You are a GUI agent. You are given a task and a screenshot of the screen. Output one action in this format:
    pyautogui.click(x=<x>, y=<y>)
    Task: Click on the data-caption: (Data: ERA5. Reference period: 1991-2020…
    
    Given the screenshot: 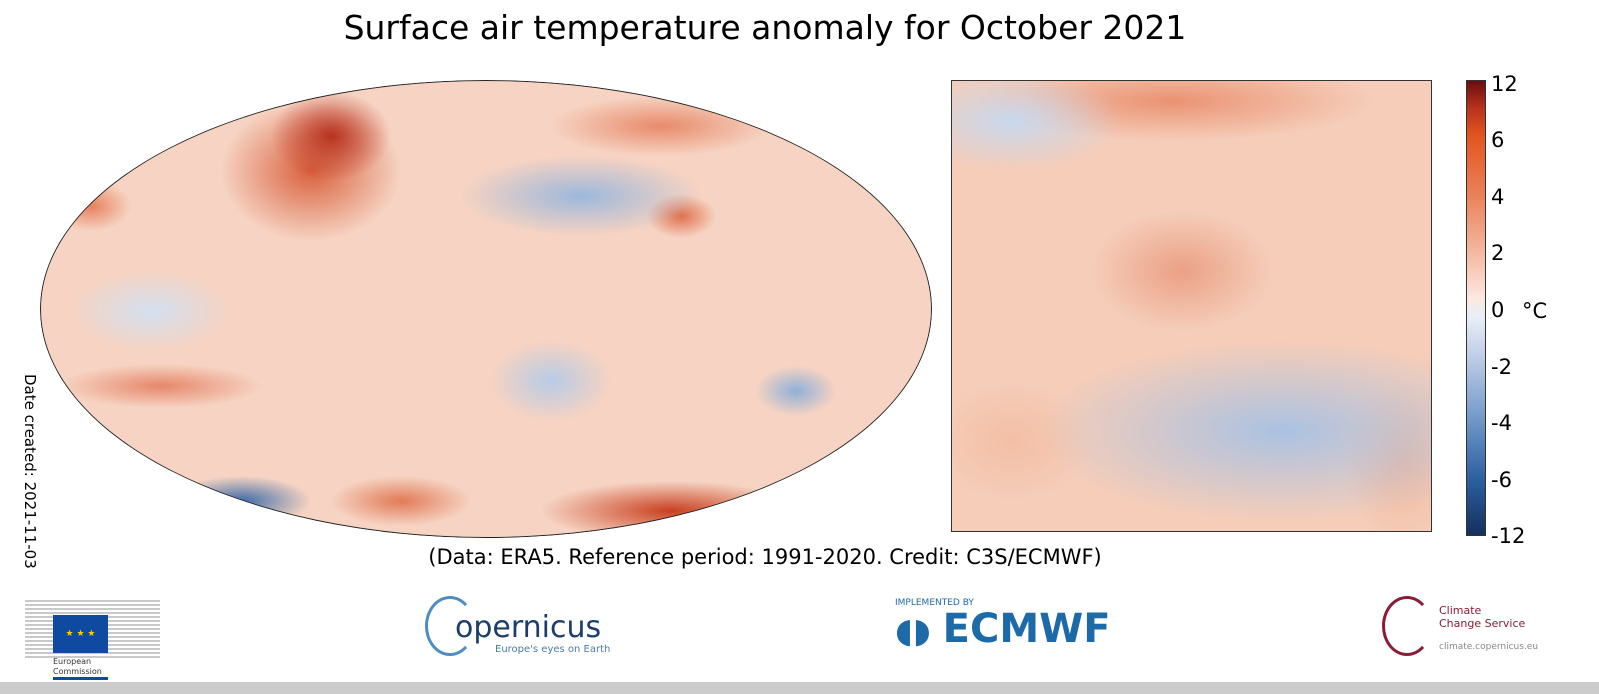 What is the action you would take?
    pyautogui.click(x=765, y=557)
    